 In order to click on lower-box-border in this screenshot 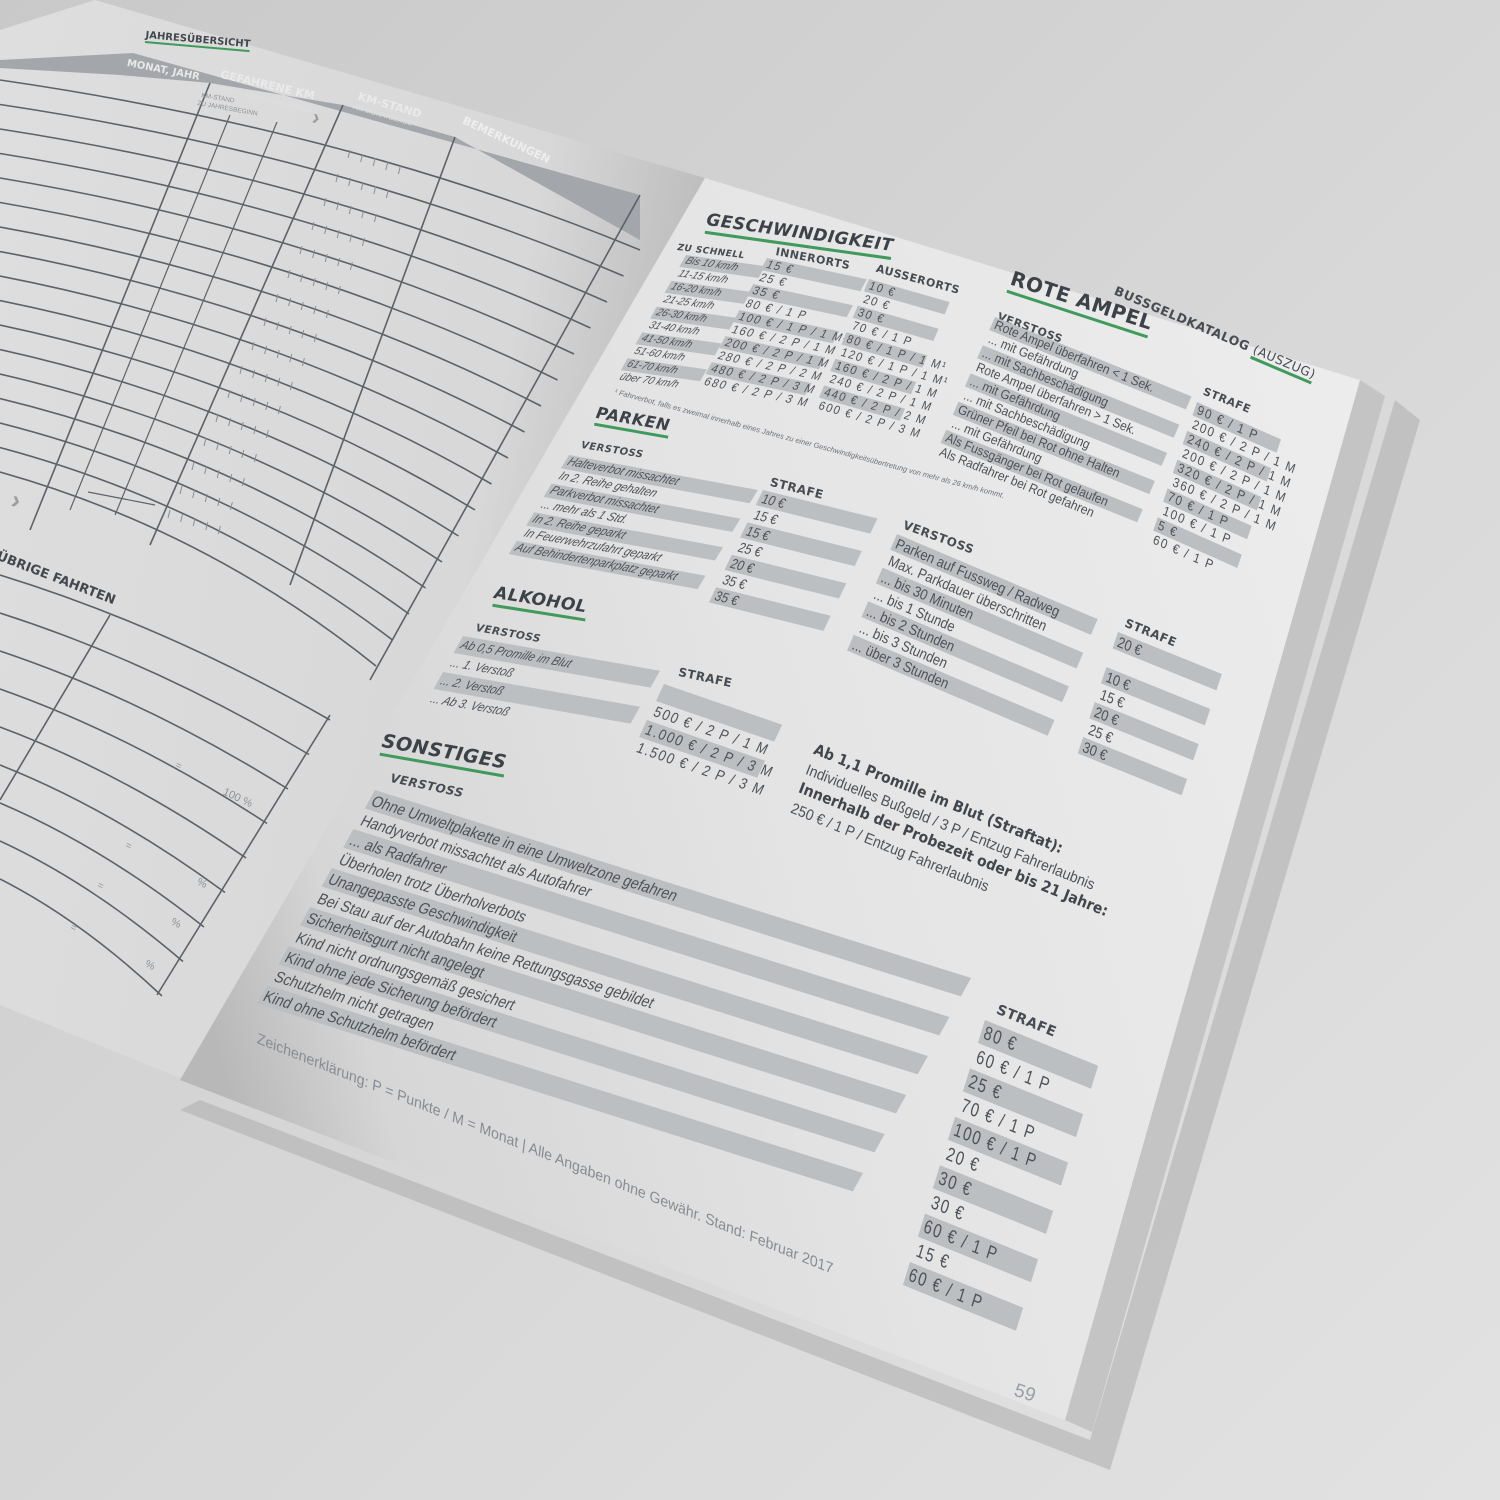, I will do `click(243, 855)`.